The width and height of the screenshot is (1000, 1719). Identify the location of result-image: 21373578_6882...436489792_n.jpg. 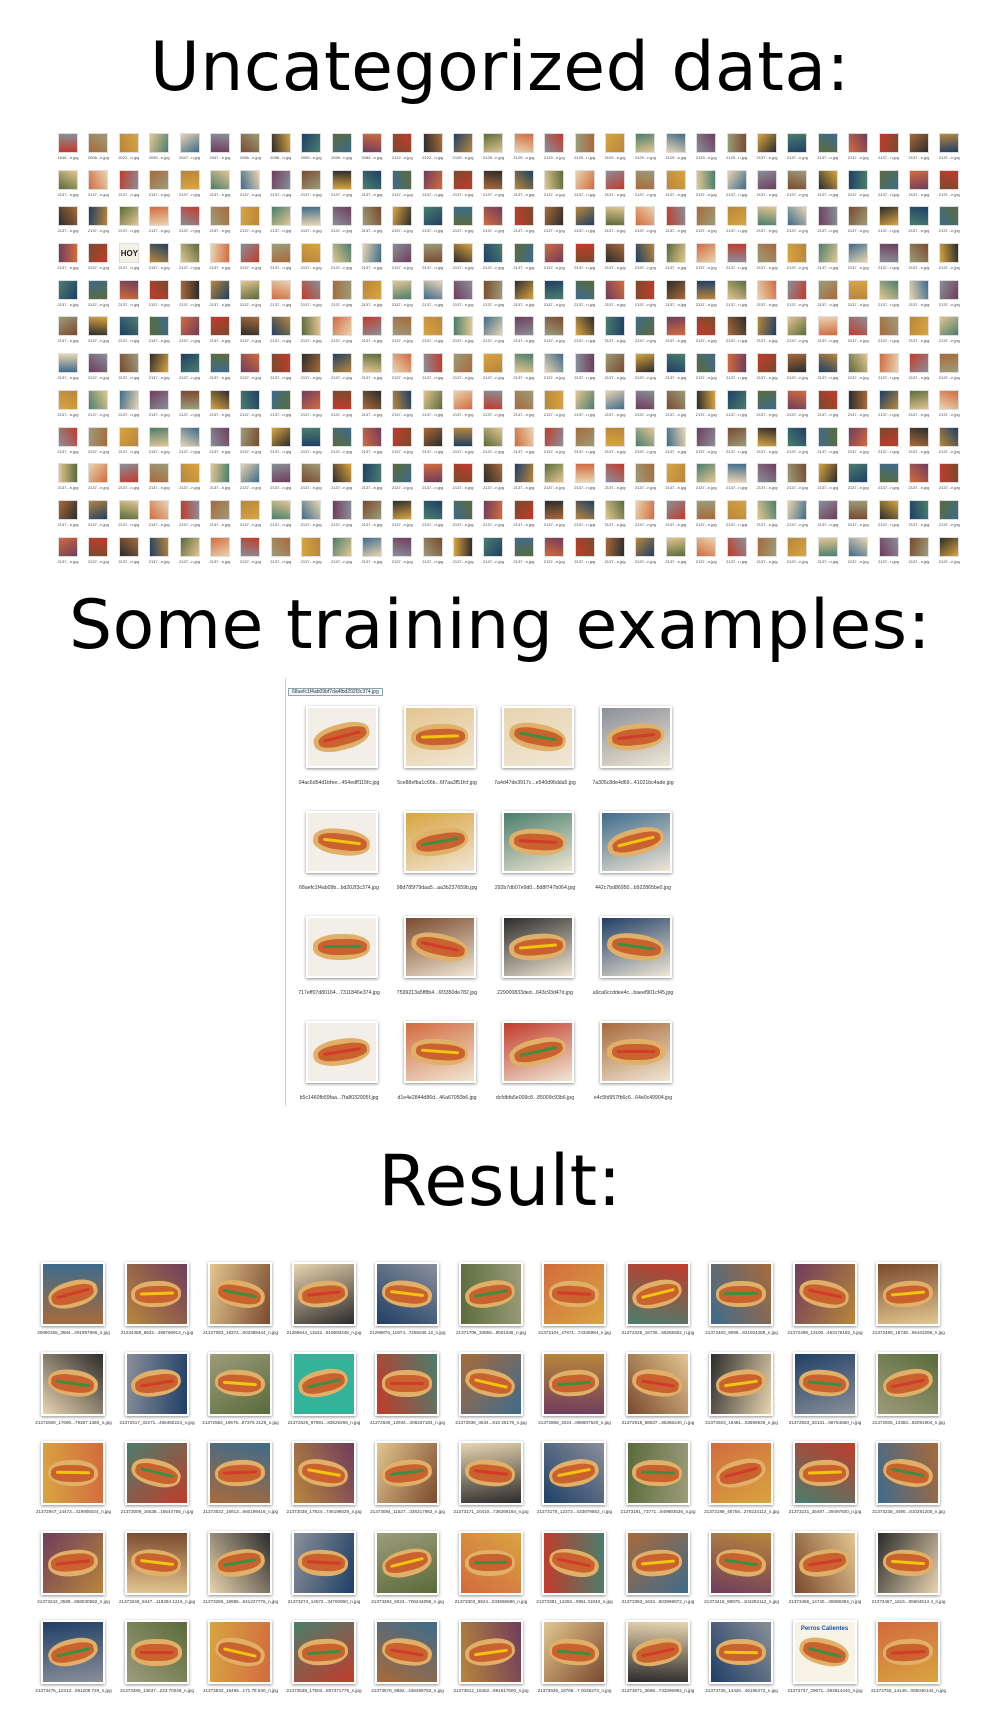
(408, 1661).